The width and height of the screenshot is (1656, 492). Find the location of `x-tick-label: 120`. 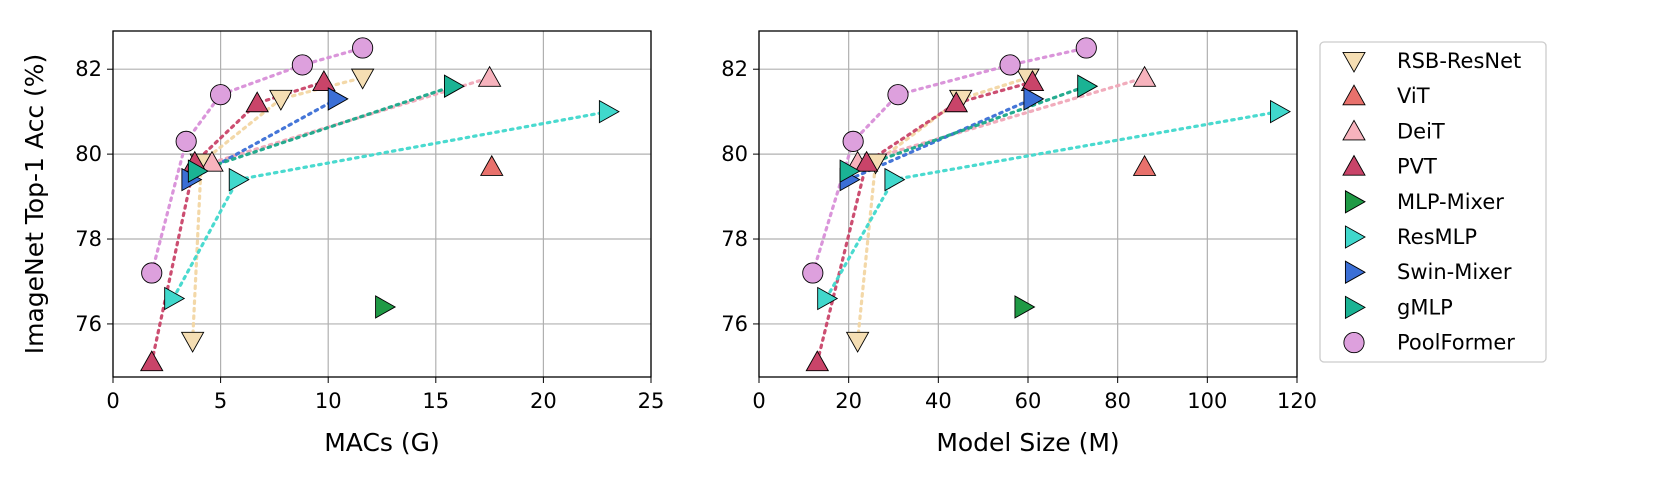

x-tick-label: 120 is located at coordinates (1297, 401).